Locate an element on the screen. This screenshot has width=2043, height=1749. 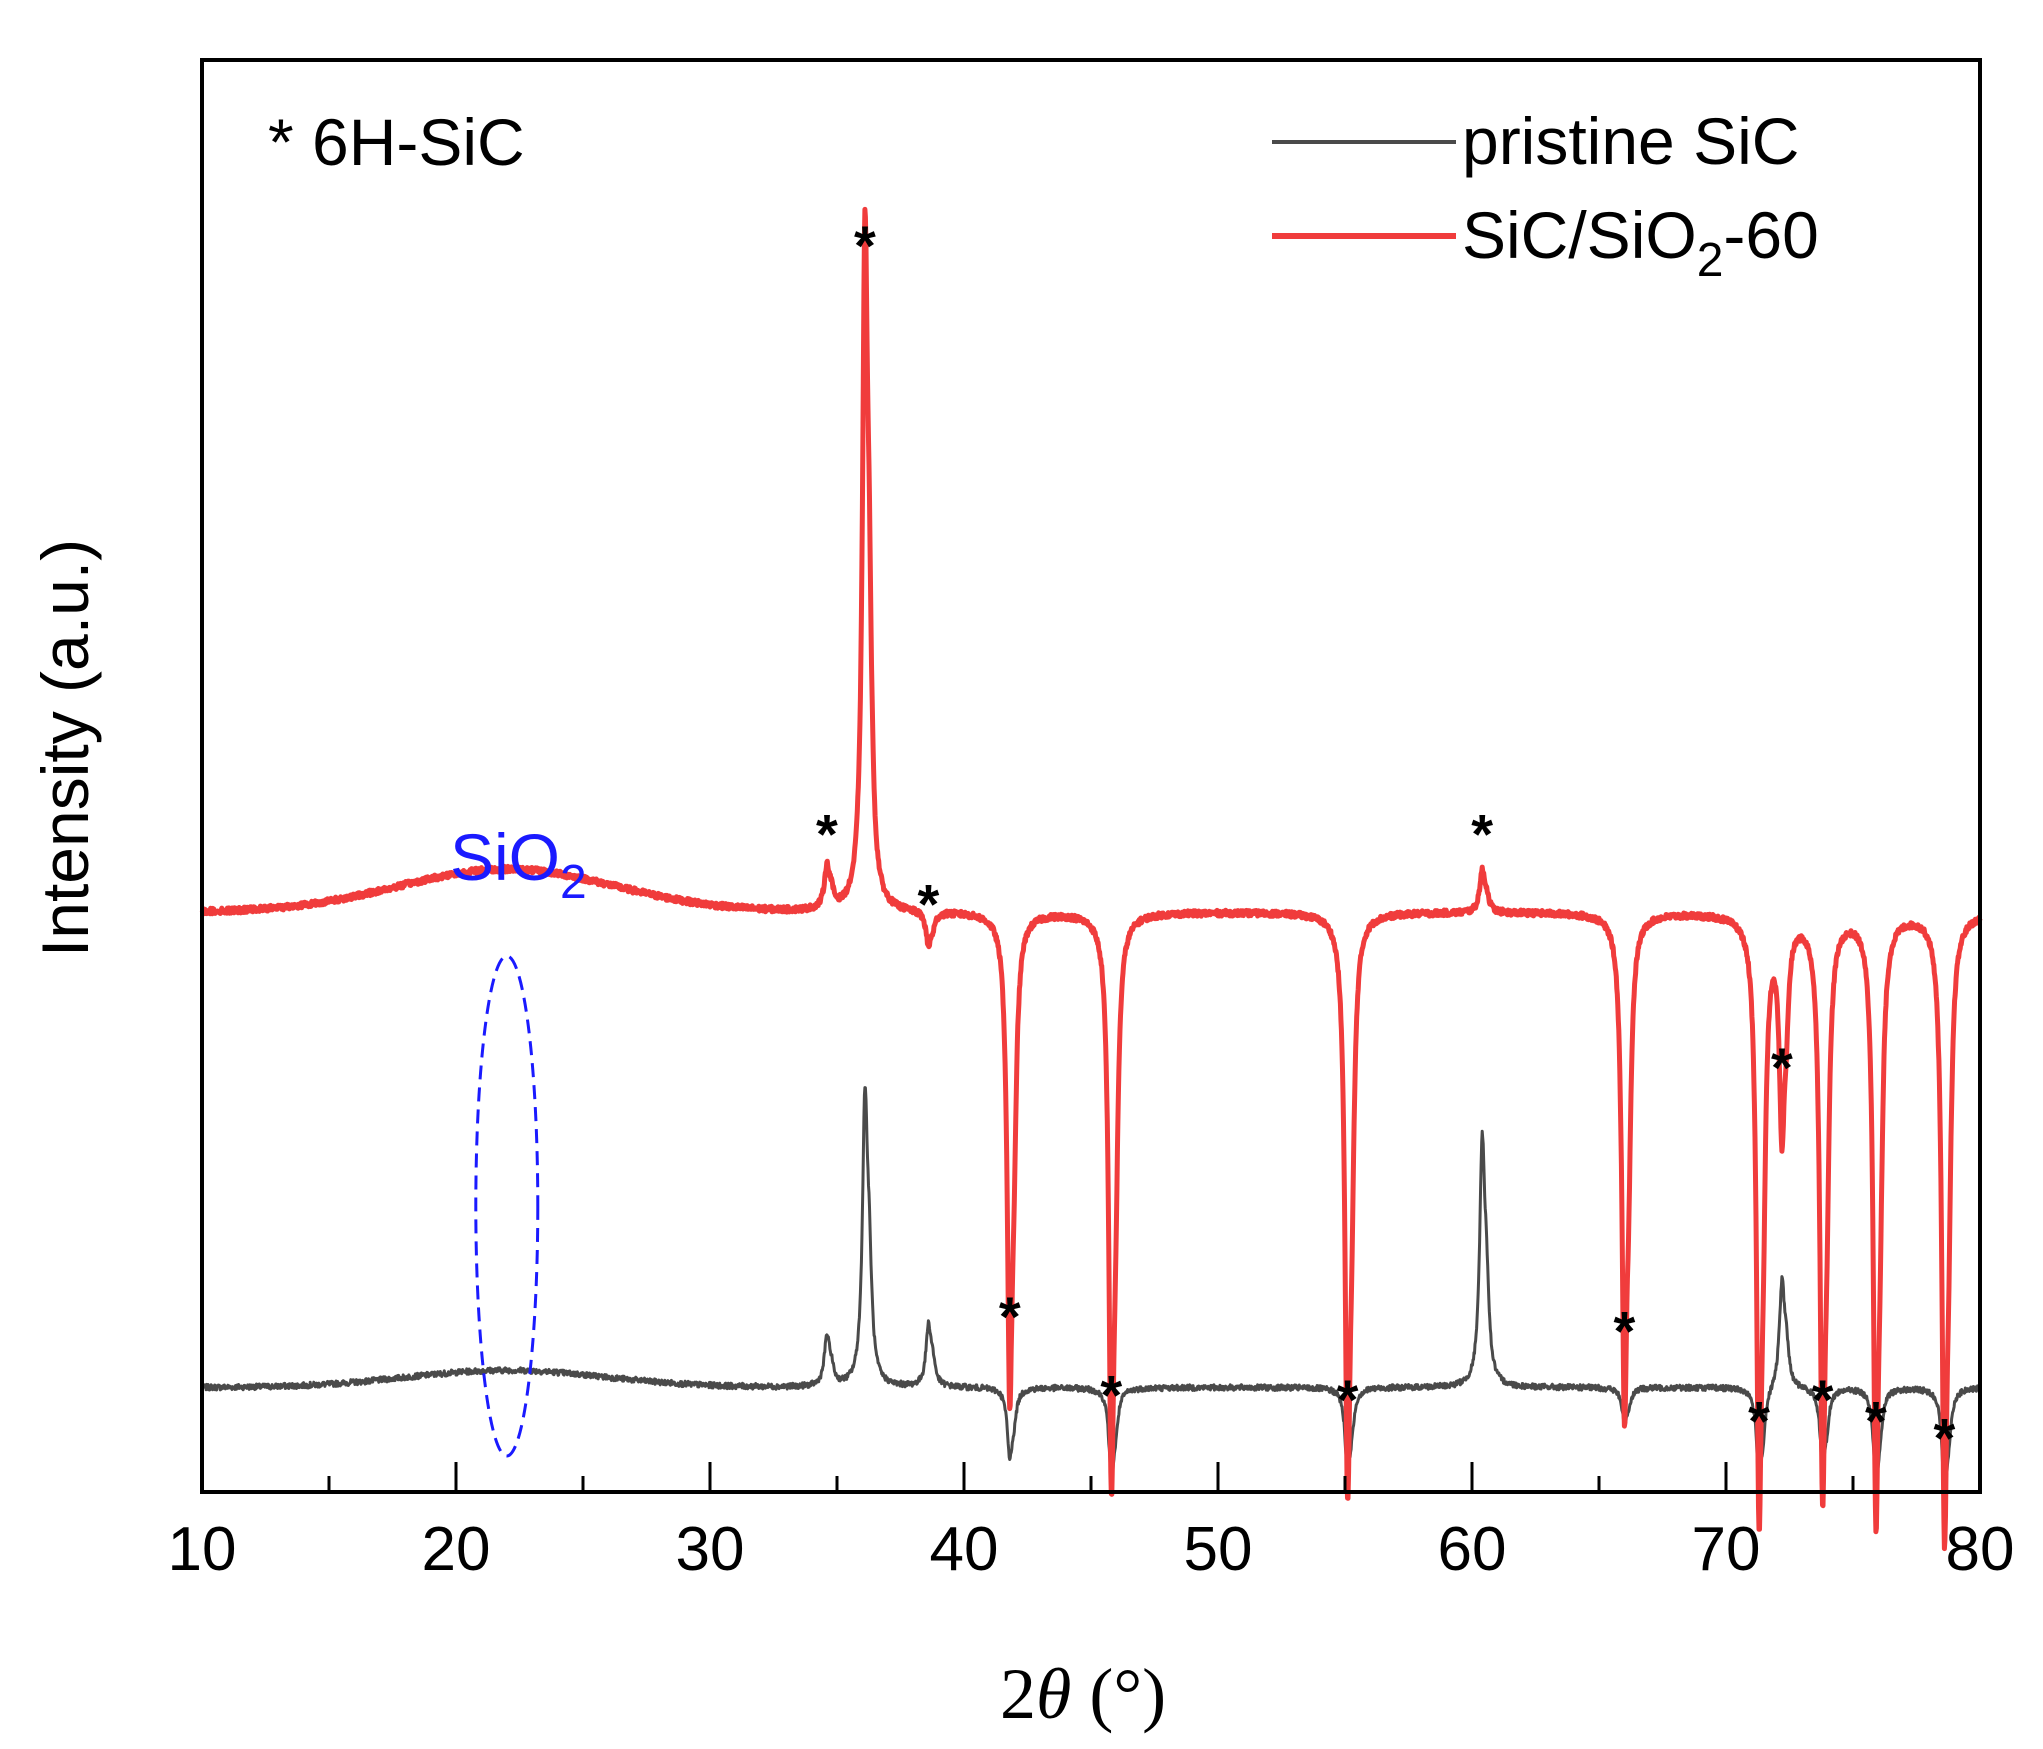
x-axis-label: 2θ (°) is located at coordinates (1083, 1694).